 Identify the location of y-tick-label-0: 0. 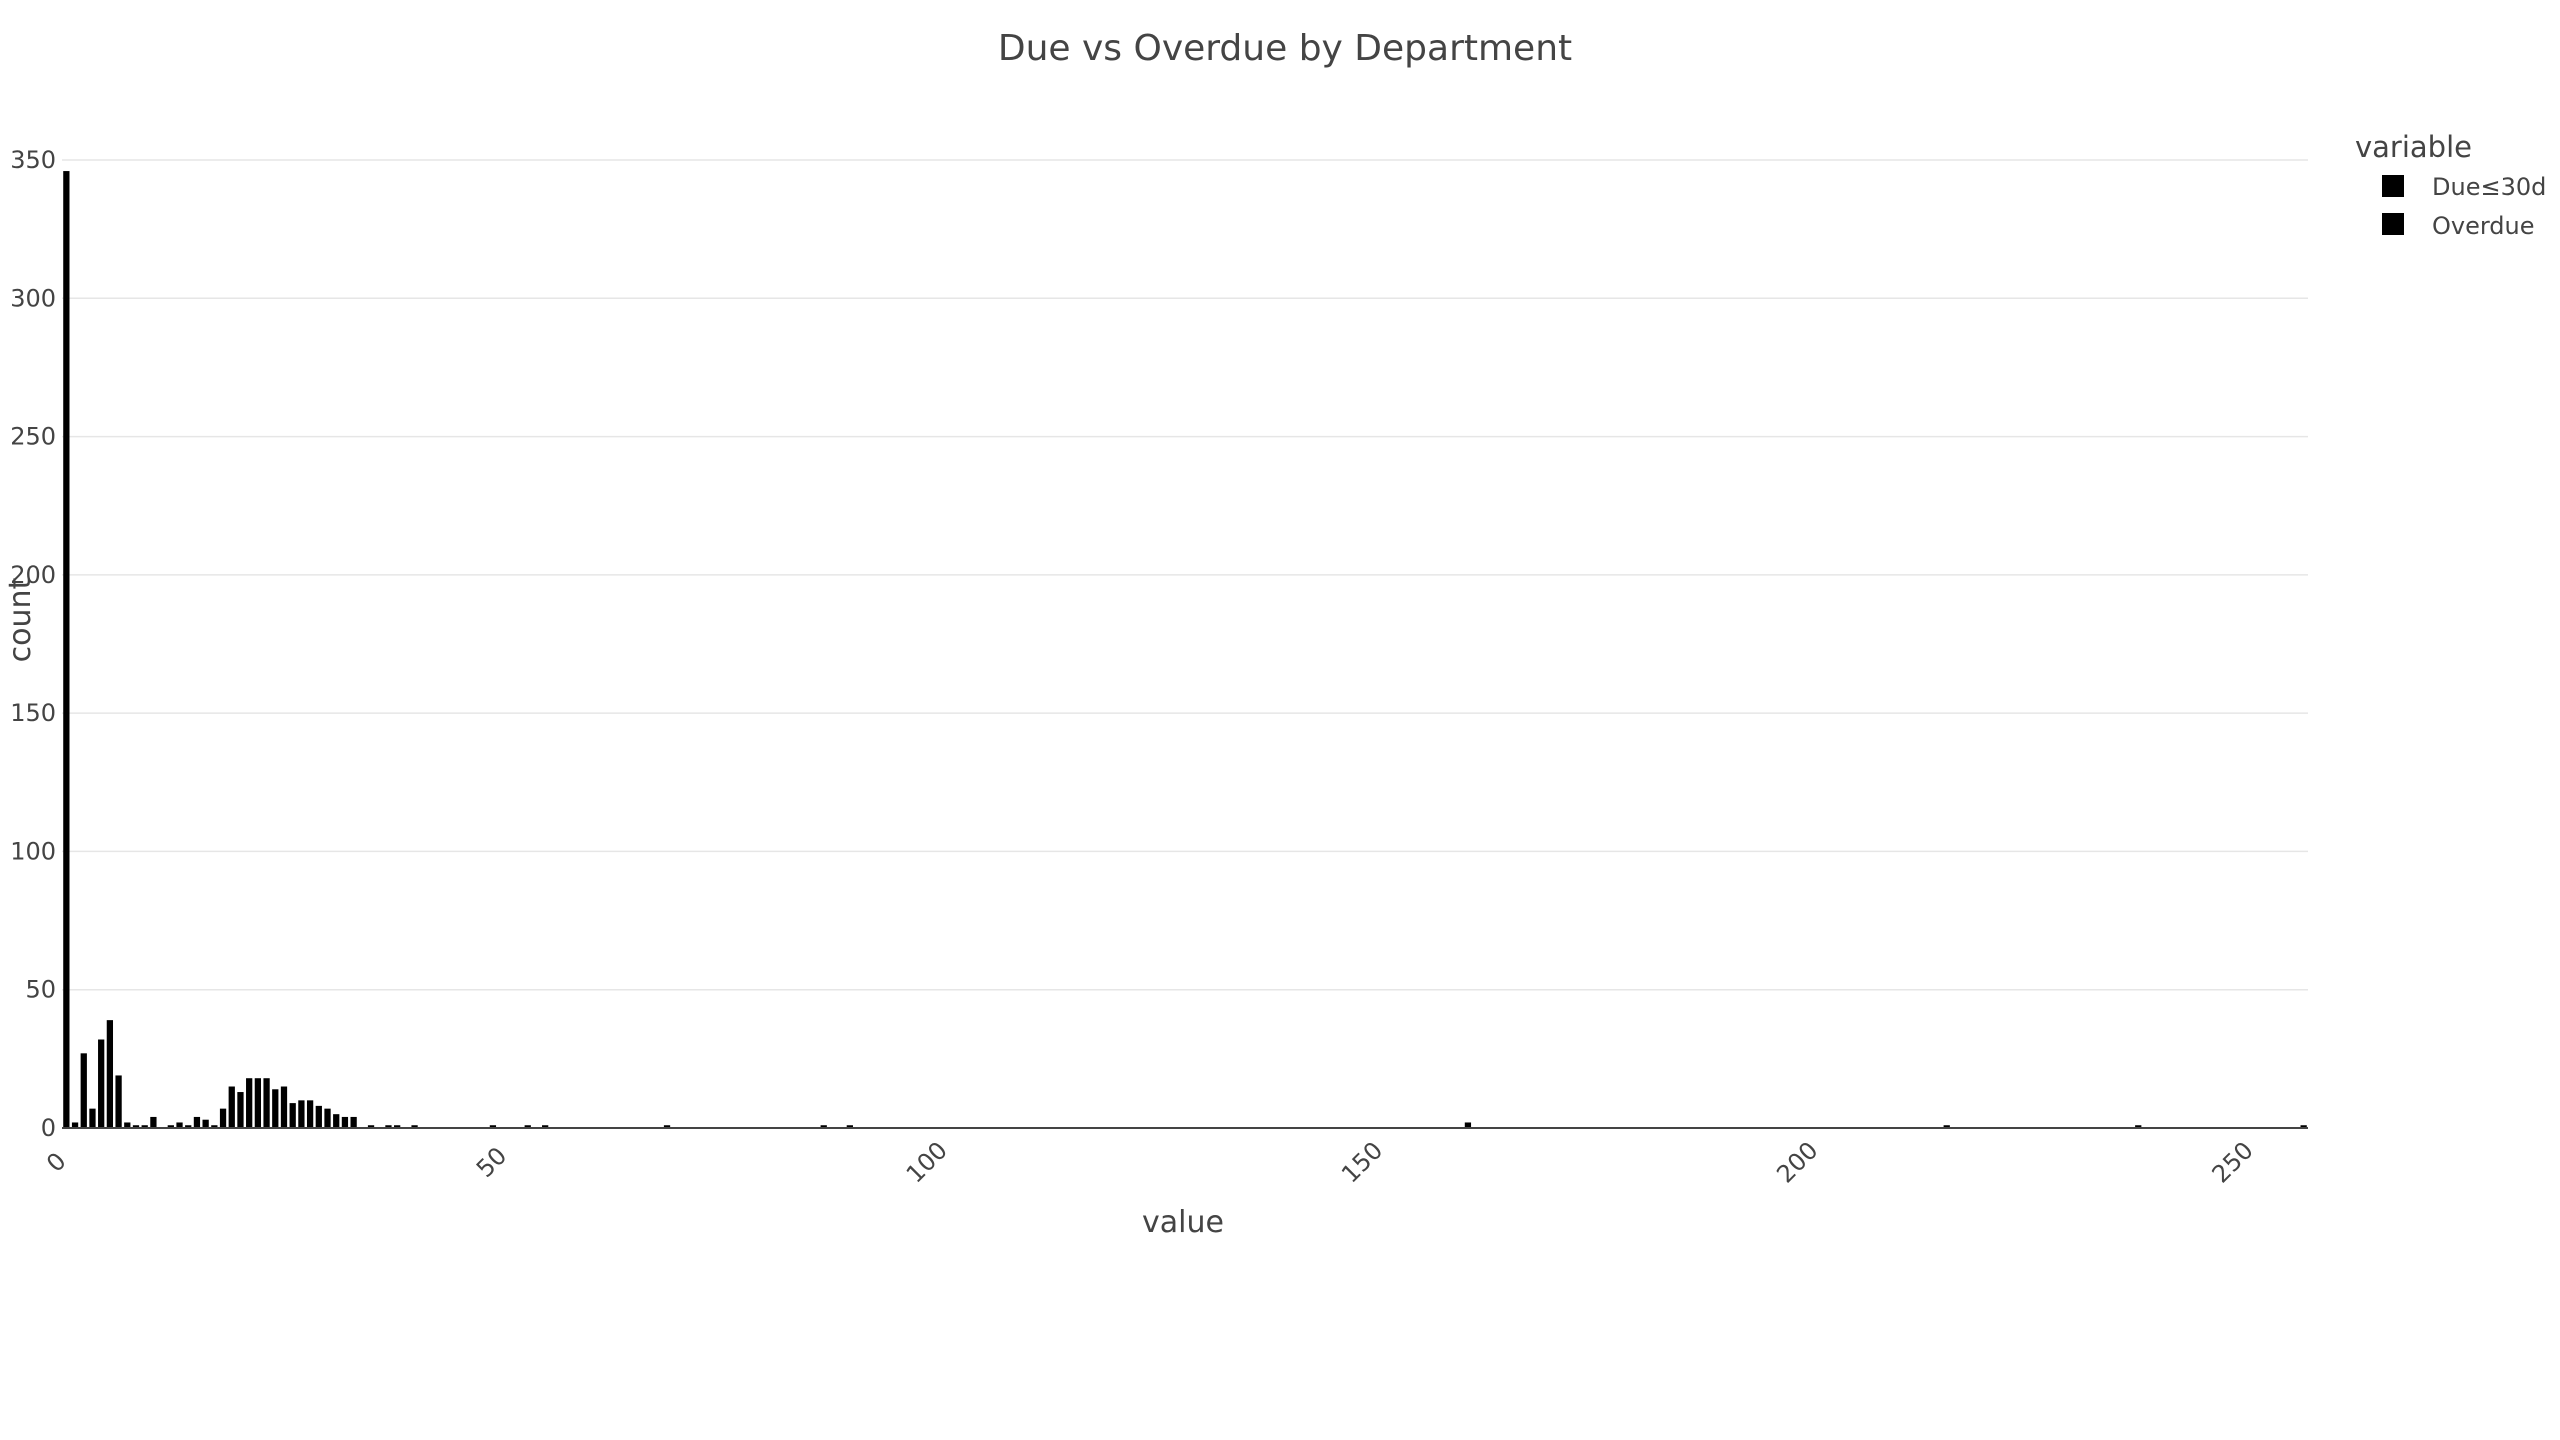
(48, 1128).